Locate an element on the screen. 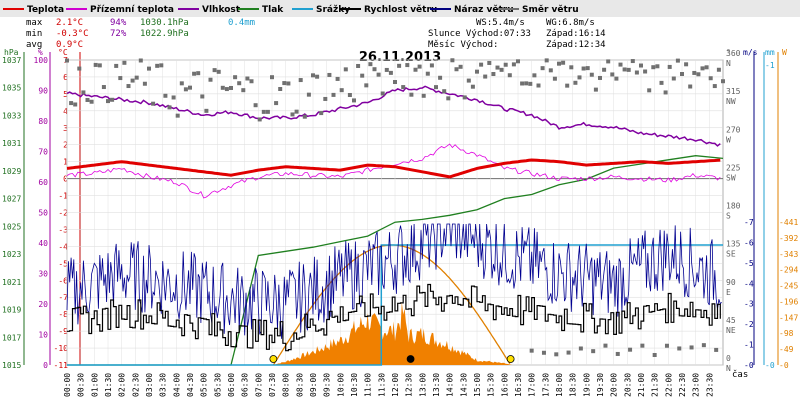 The width and height of the screenshot is (800, 400). temp-tick: 5 is located at coordinates (65, 94).